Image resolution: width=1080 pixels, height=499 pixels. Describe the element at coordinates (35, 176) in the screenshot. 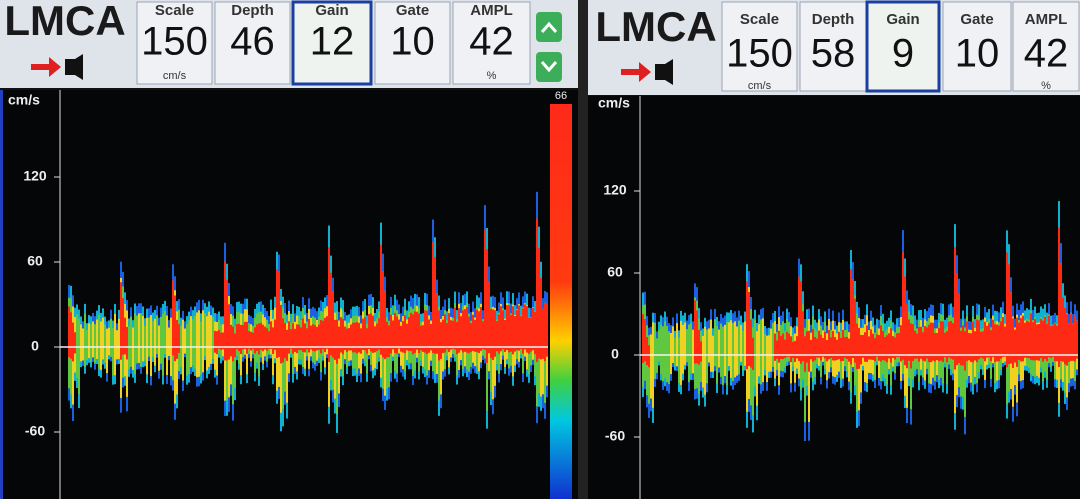

I see `y-tick-label: 120` at that location.